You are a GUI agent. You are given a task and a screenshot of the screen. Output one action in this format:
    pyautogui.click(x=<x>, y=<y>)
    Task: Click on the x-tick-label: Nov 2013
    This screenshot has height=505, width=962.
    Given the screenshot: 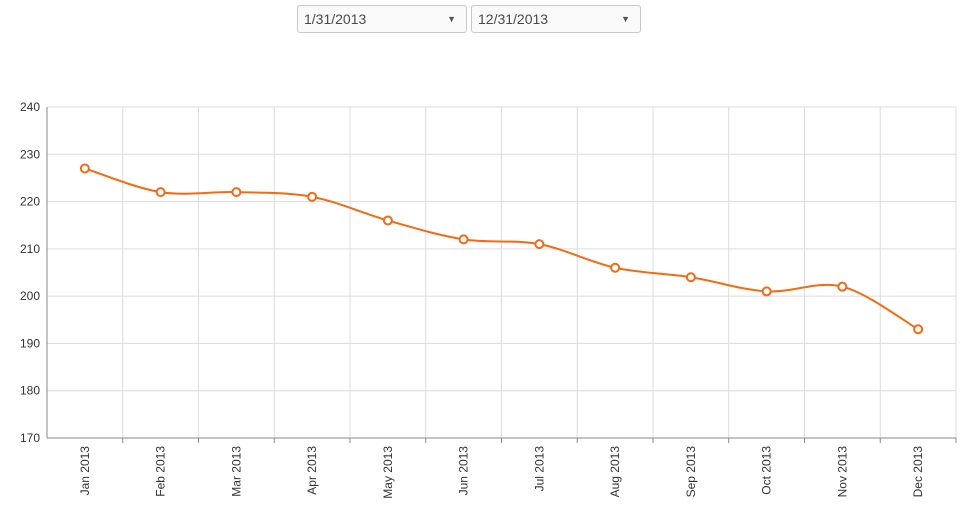 What is the action you would take?
    pyautogui.click(x=842, y=472)
    